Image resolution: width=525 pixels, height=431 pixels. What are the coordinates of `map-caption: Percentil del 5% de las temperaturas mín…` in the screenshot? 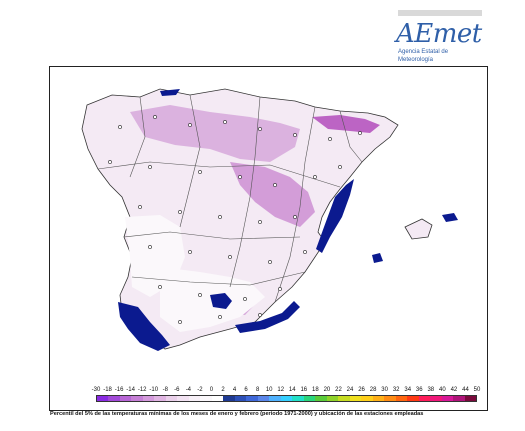 It's located at (237, 414).